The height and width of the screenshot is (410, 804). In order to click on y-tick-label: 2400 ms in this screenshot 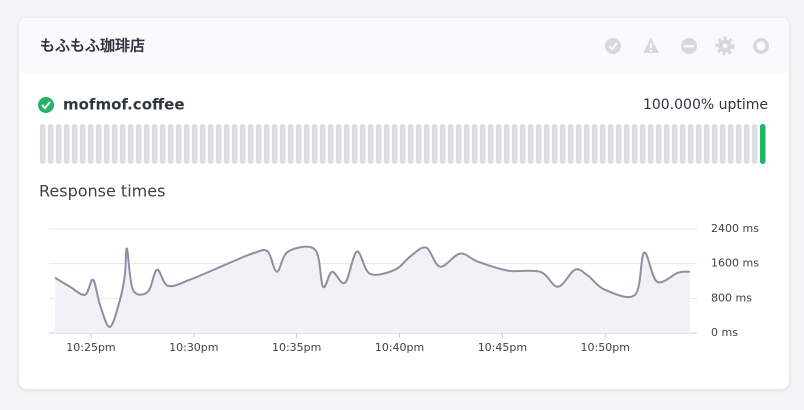, I will do `click(735, 228)`.